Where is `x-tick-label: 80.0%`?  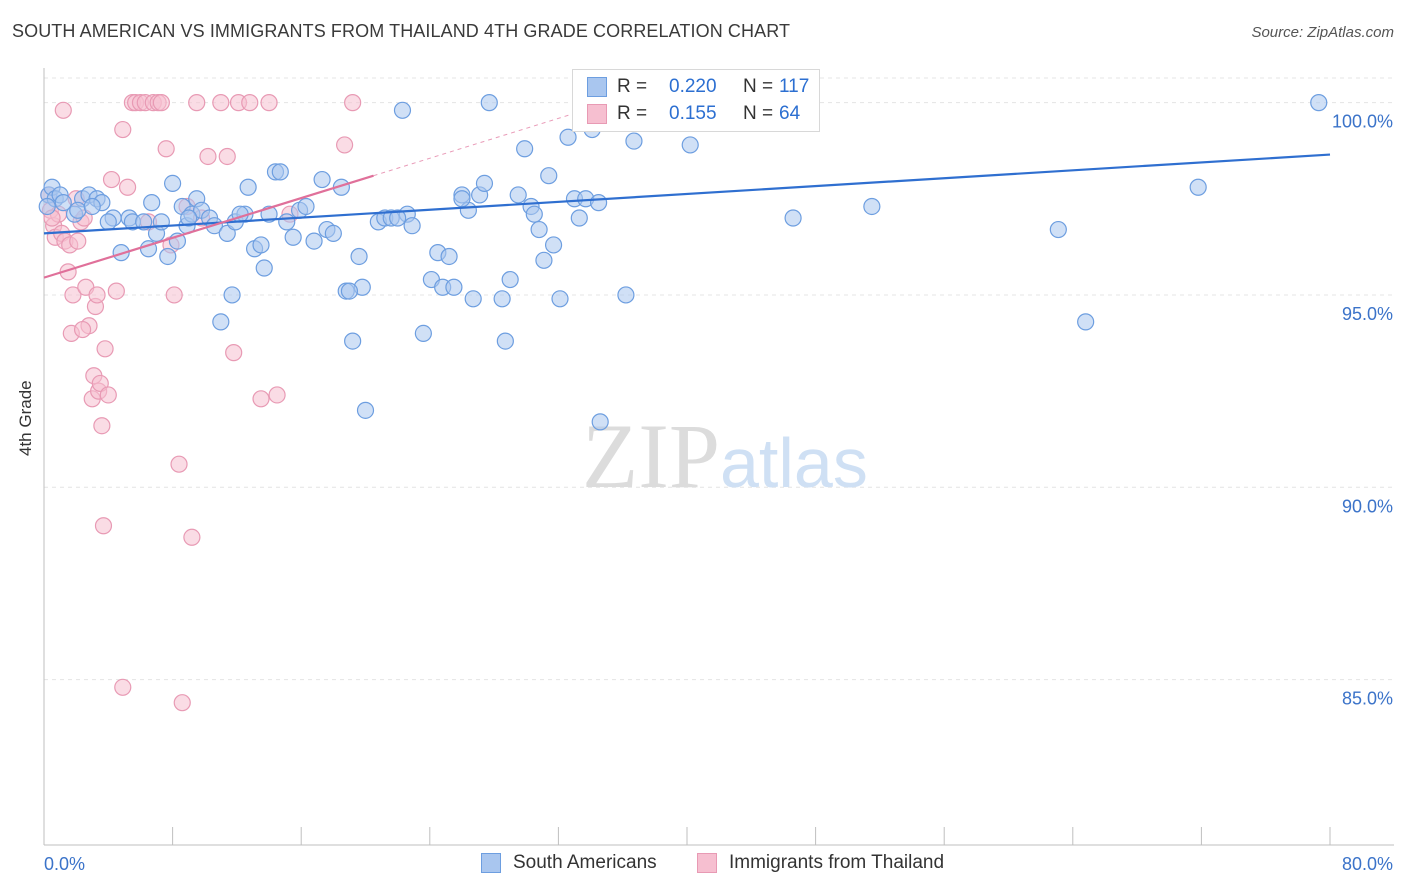
x-tick-label: 80.0% is located at coordinates (1367, 864).